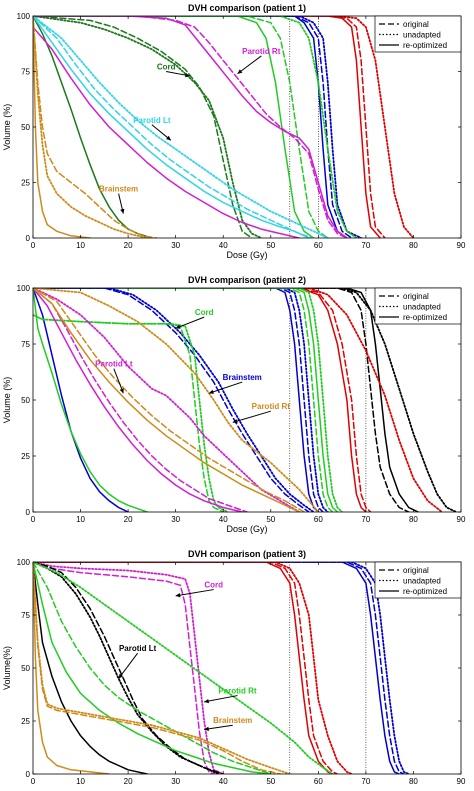 The width and height of the screenshot is (474, 791). I want to click on y-tick-label: 75, so click(25, 344).